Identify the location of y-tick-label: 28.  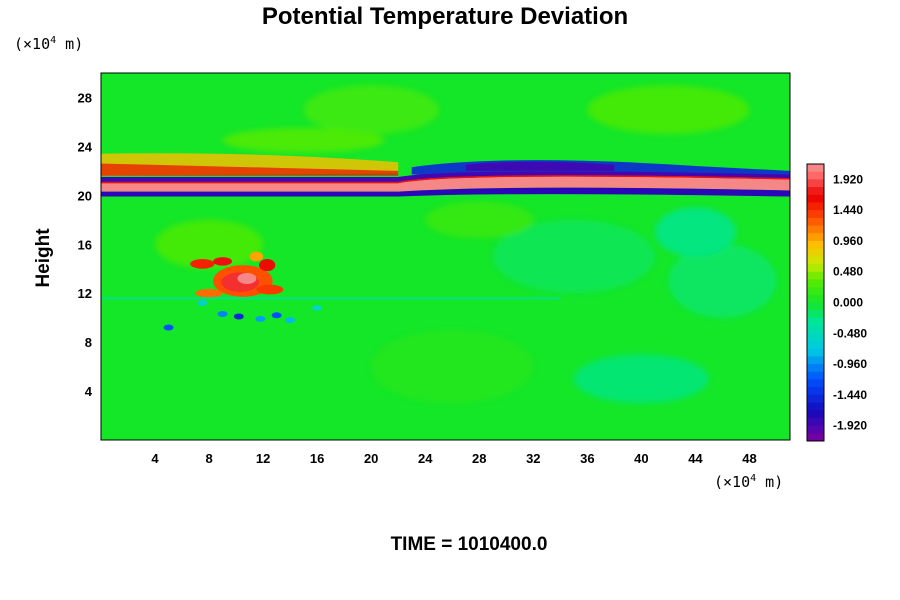
(85, 97).